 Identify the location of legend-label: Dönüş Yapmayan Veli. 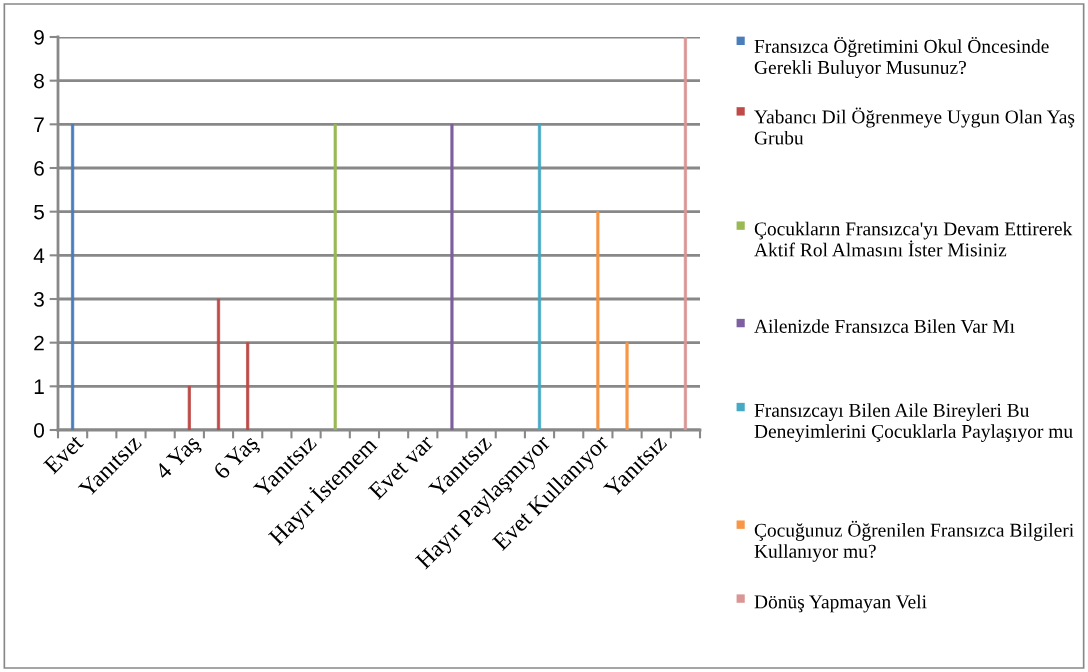
(840, 603).